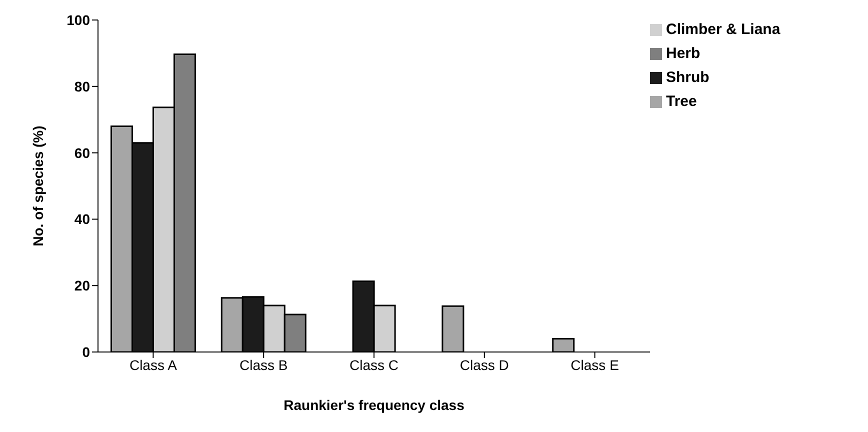  Describe the element at coordinates (263, 364) in the screenshot. I see `x-tick-label: Class B` at that location.